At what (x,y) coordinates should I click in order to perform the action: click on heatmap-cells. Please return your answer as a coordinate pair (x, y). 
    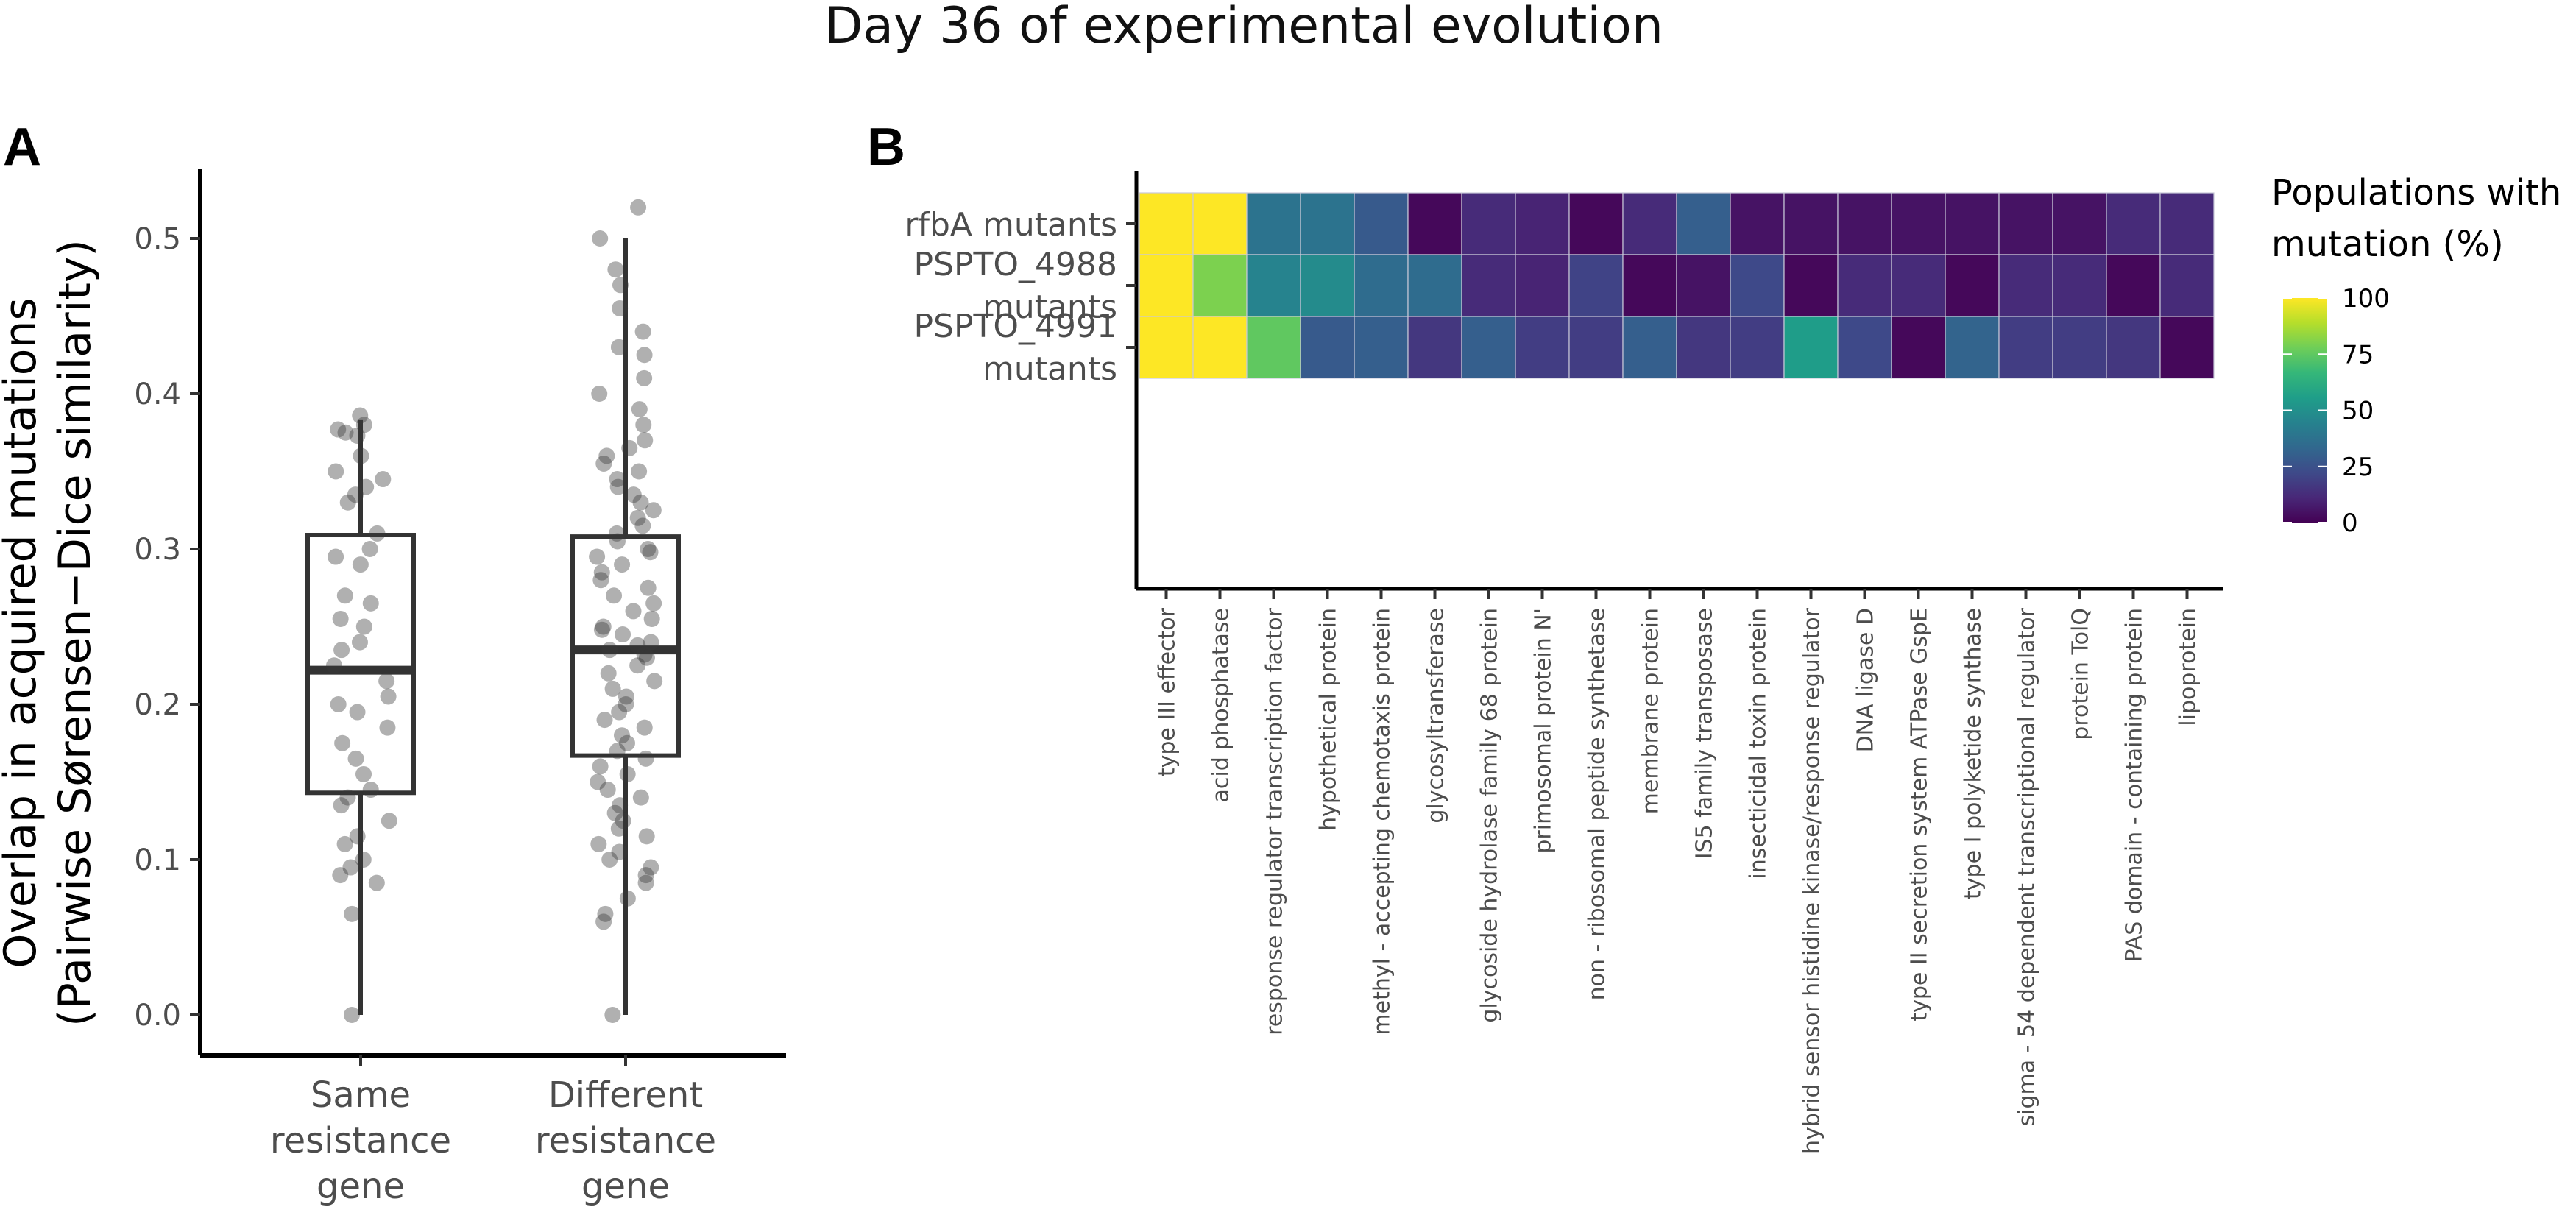
    Looking at the image, I should click on (1677, 285).